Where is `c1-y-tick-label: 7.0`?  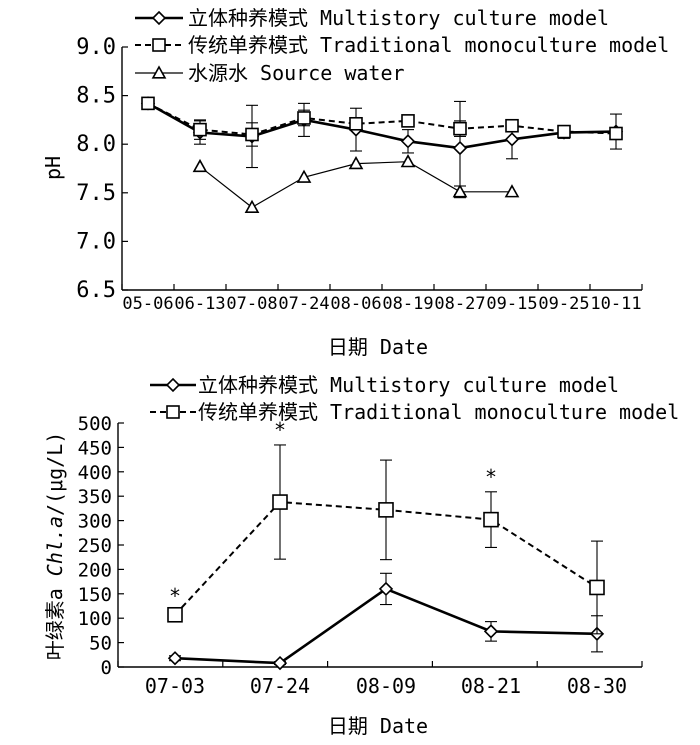
c1-y-tick-label: 7.0 is located at coordinates (96, 241).